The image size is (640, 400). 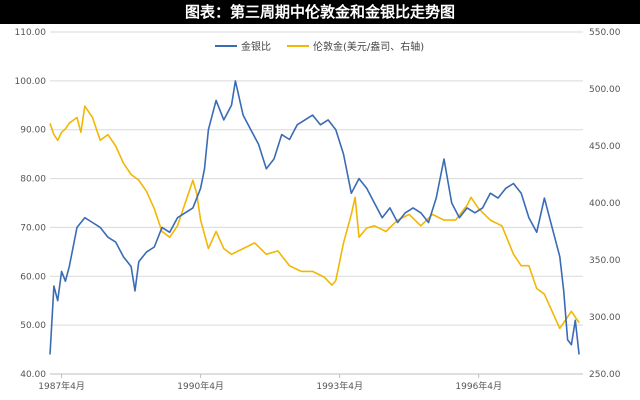 I want to click on legend: 金银比 伦敦金(美元/盎司、右轴), so click(x=319, y=46).